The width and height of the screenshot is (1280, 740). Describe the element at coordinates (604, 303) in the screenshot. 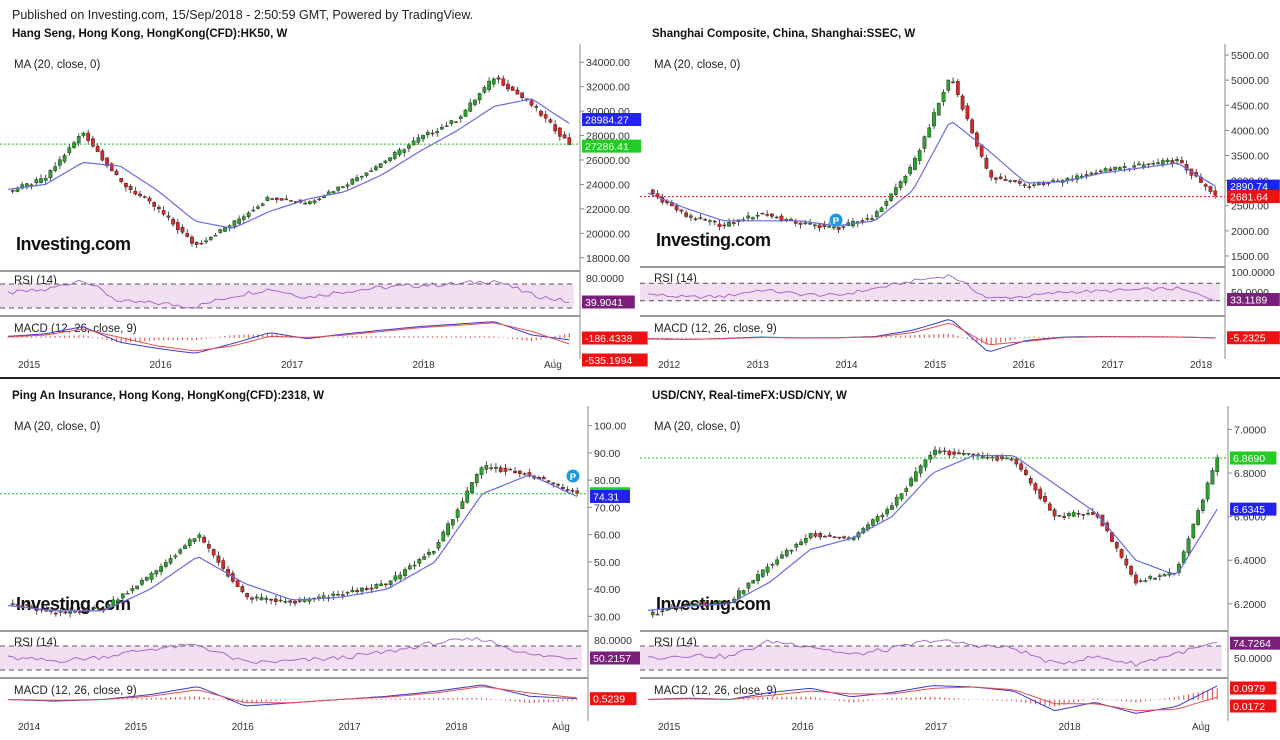

I see `value-tag-label: 39.9041` at that location.